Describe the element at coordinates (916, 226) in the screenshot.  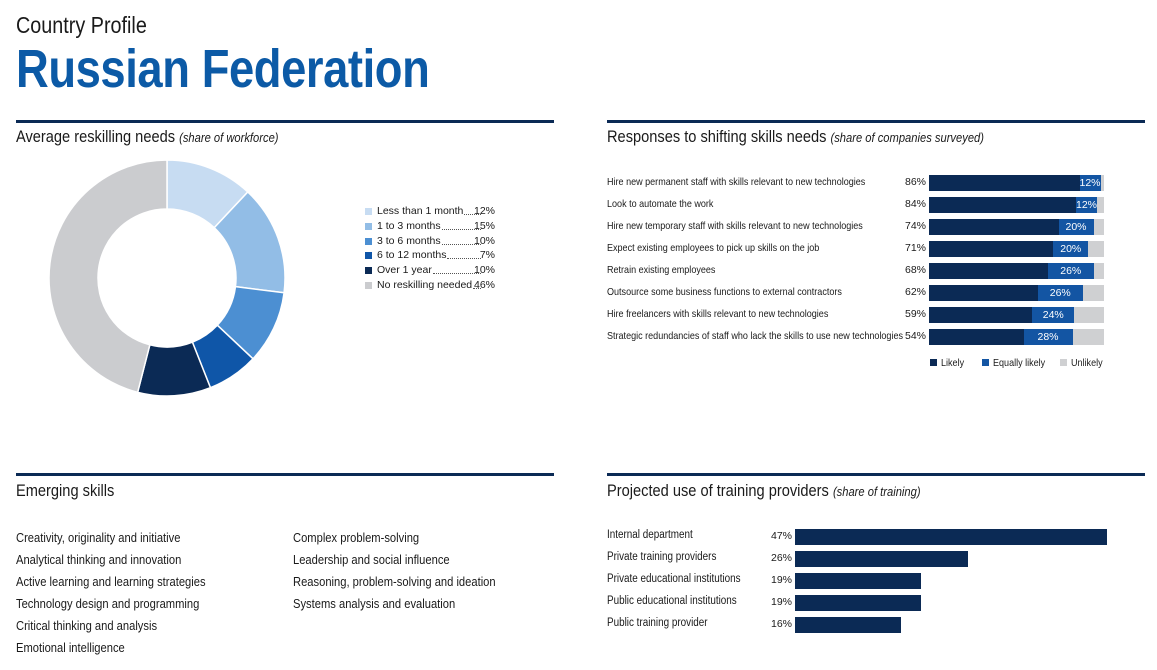
I see `likely-value: 74%` at that location.